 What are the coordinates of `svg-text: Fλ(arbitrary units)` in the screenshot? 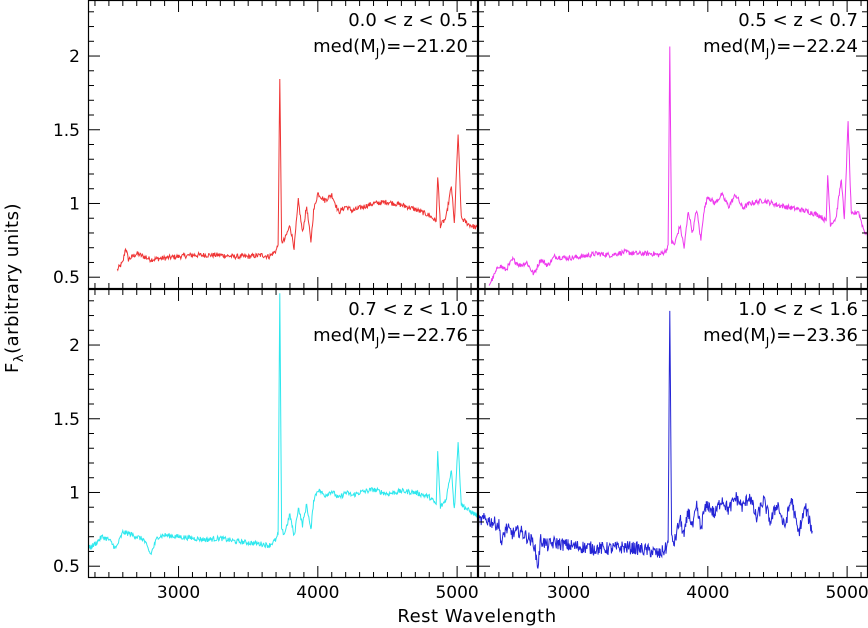 It's located at (14, 288).